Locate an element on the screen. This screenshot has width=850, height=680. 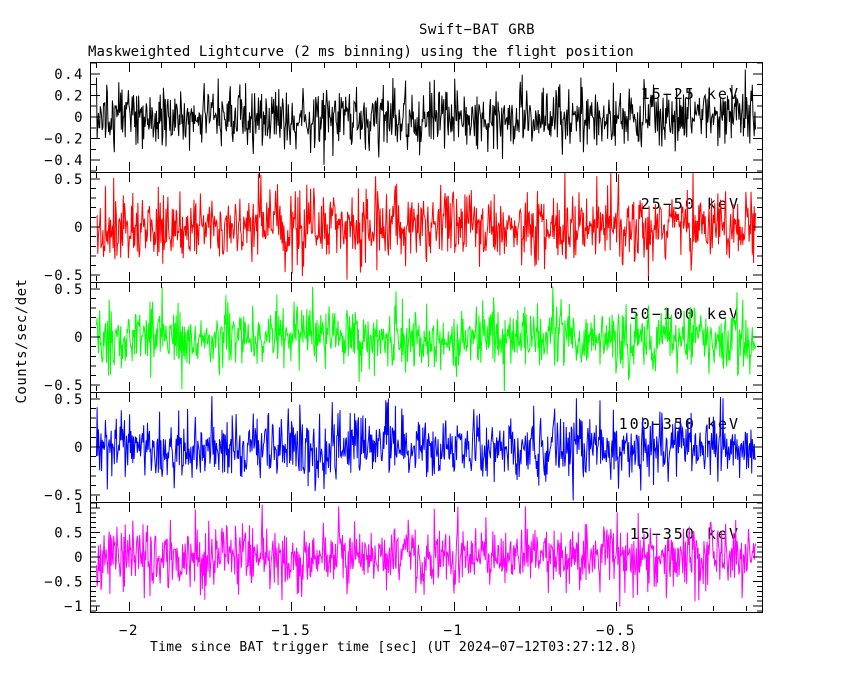
x-tick-label: −0.5 is located at coordinates (616, 631).